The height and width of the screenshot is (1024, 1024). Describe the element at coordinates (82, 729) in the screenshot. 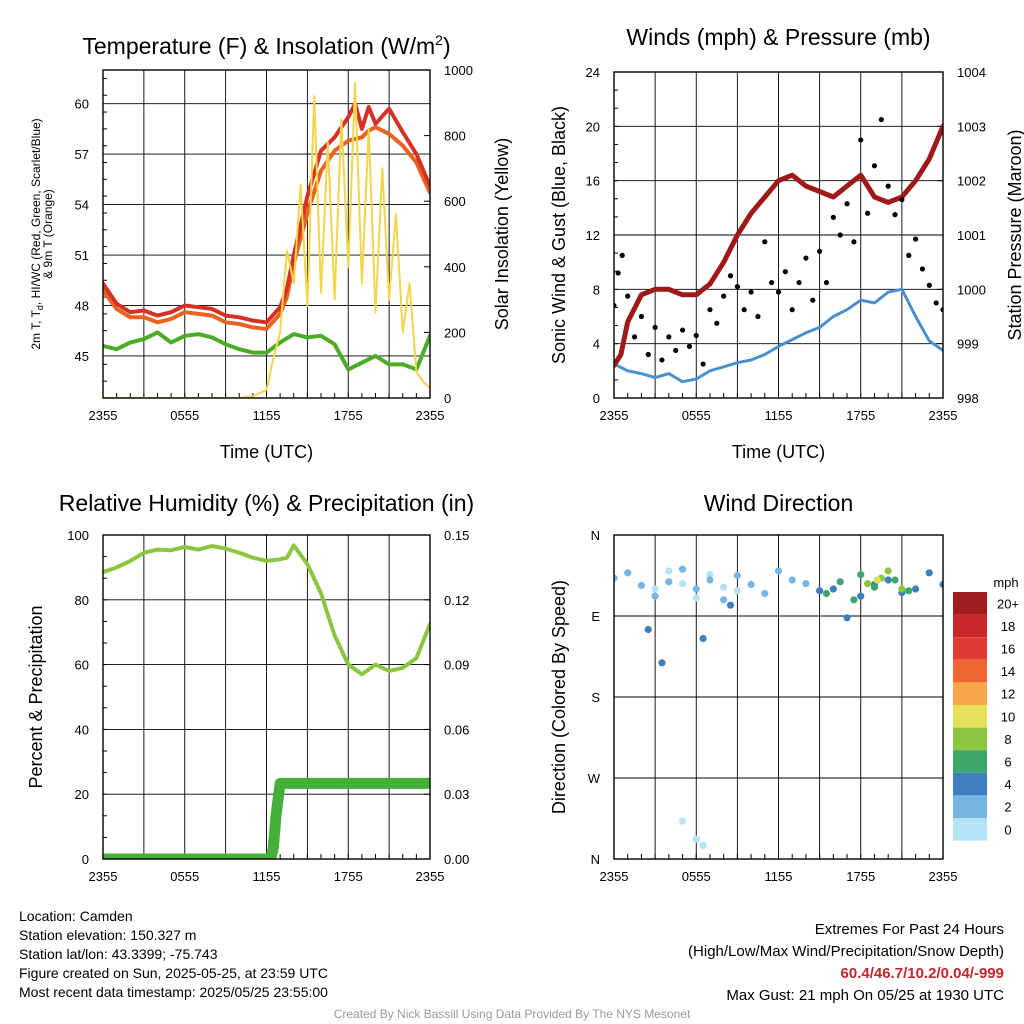

I see `y-tick-label: 40` at that location.